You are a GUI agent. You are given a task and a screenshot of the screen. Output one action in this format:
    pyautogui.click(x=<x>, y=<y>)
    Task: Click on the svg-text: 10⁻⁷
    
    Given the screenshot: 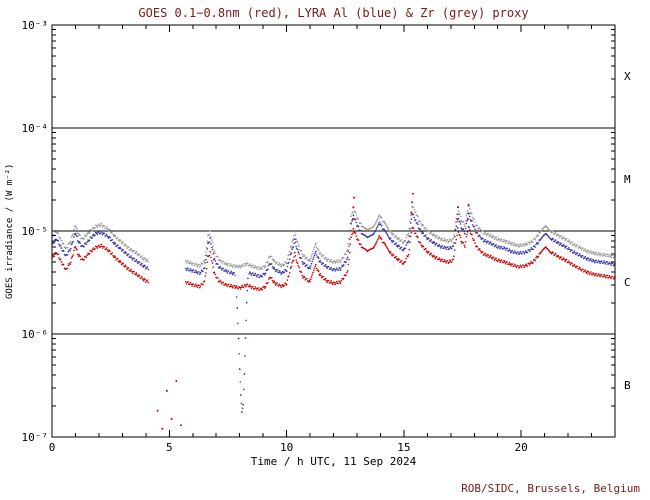 What is the action you would take?
    pyautogui.click(x=35, y=437)
    